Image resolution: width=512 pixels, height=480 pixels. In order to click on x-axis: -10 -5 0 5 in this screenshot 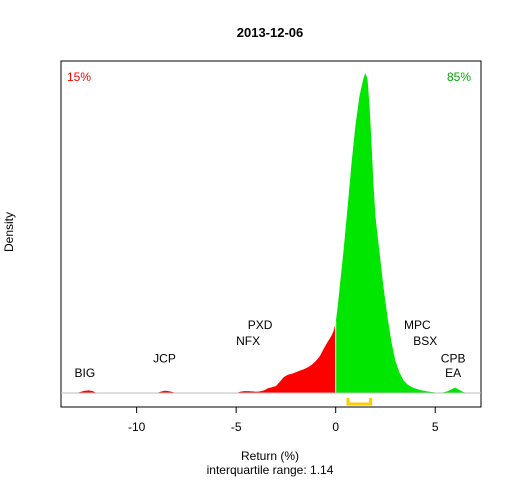, I will do `click(283, 420)`.